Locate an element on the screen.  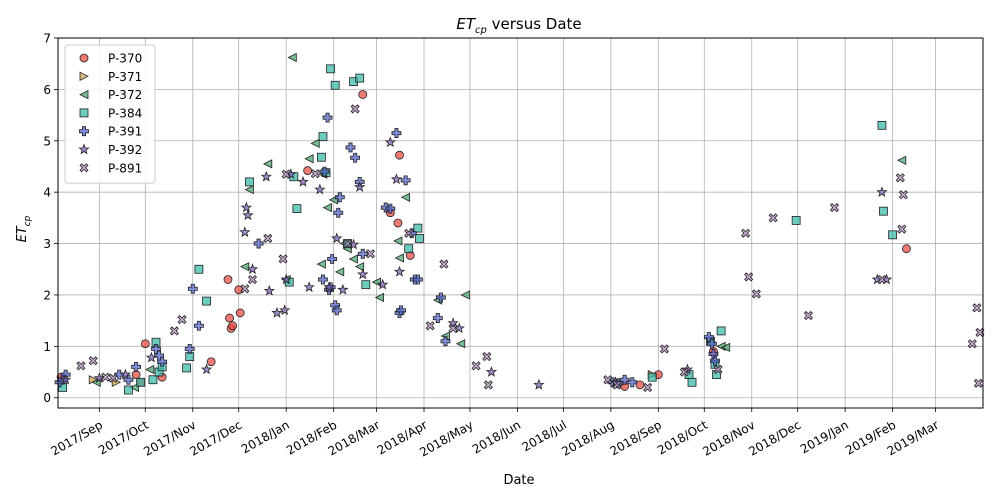
chart-title: ETcp versus Date is located at coordinates (518, 25).